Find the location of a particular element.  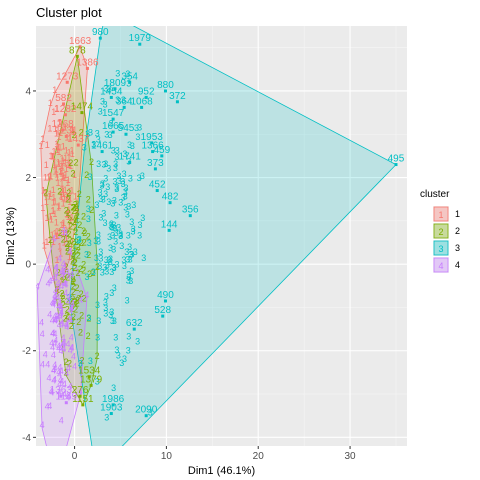

cluster-2-point-label: 1151 is located at coordinates (83, 399).